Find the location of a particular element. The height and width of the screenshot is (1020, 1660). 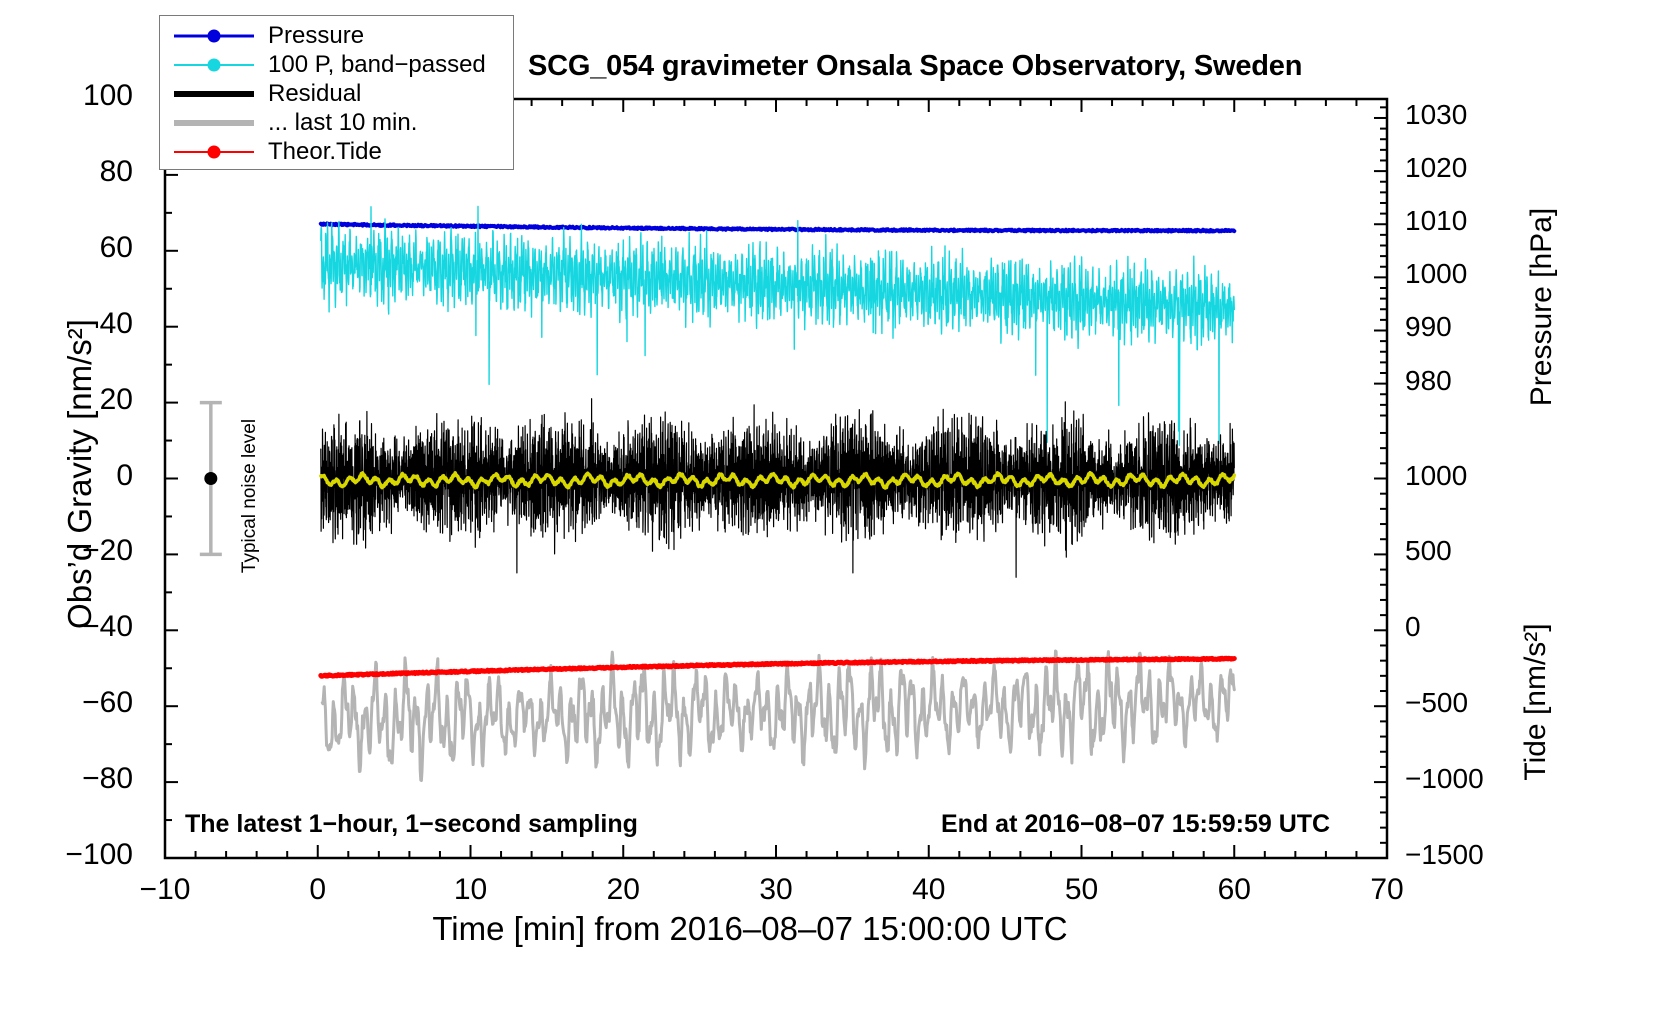

noise-level-label: Typical noise level is located at coordinates (249, 496).